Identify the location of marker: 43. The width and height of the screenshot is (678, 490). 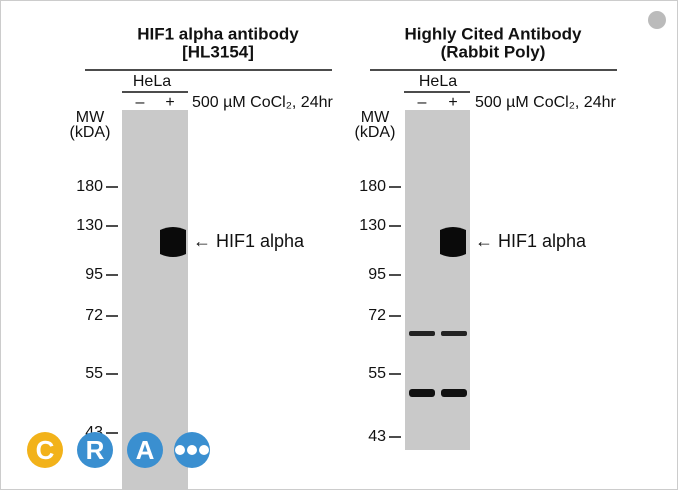
(377, 436).